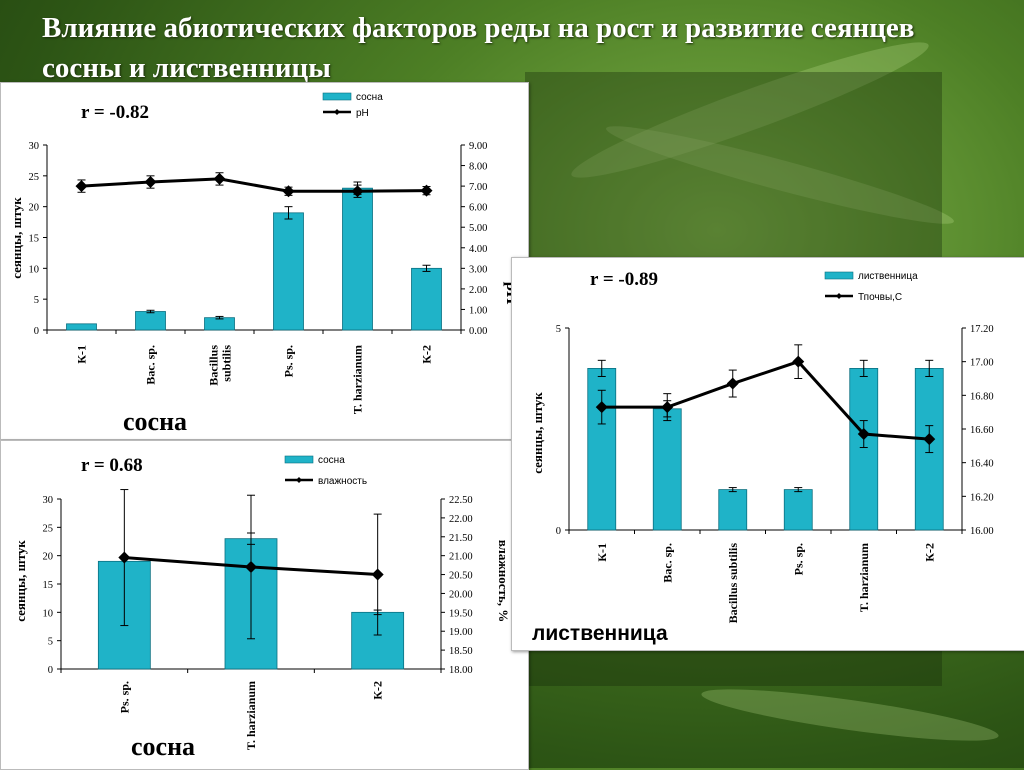 The height and width of the screenshot is (770, 1024). I want to click on y2-tick-label: 4.00, so click(478, 249).